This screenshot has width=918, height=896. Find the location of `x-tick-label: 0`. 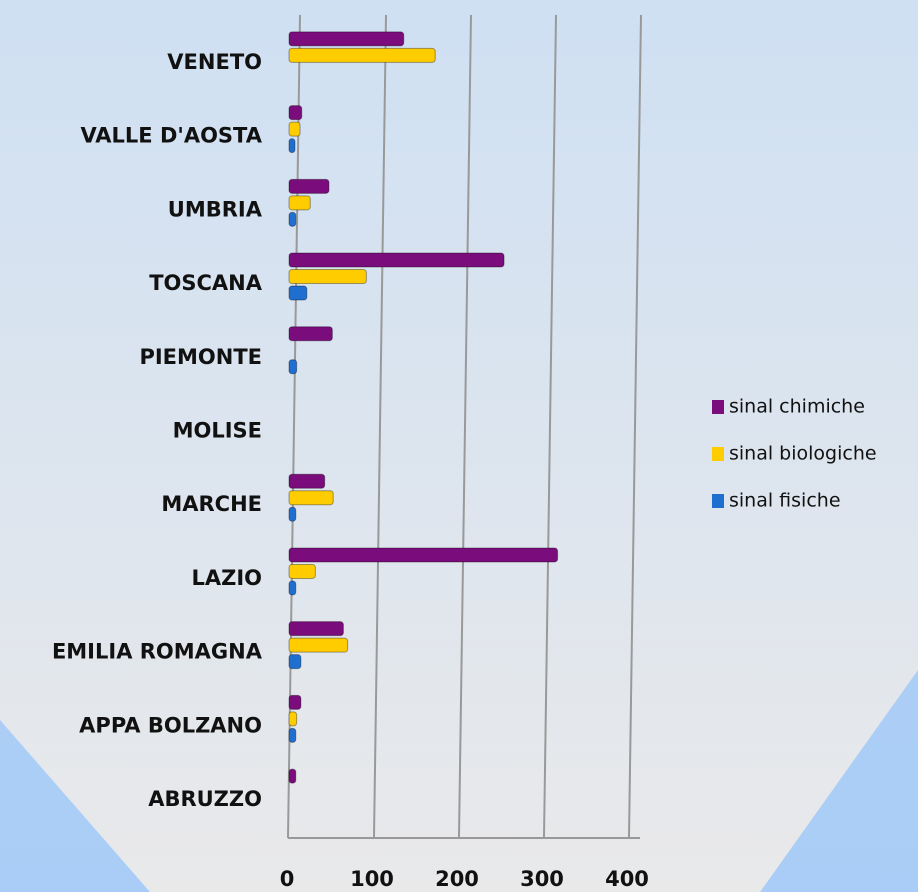

x-tick-label: 0 is located at coordinates (287, 879).